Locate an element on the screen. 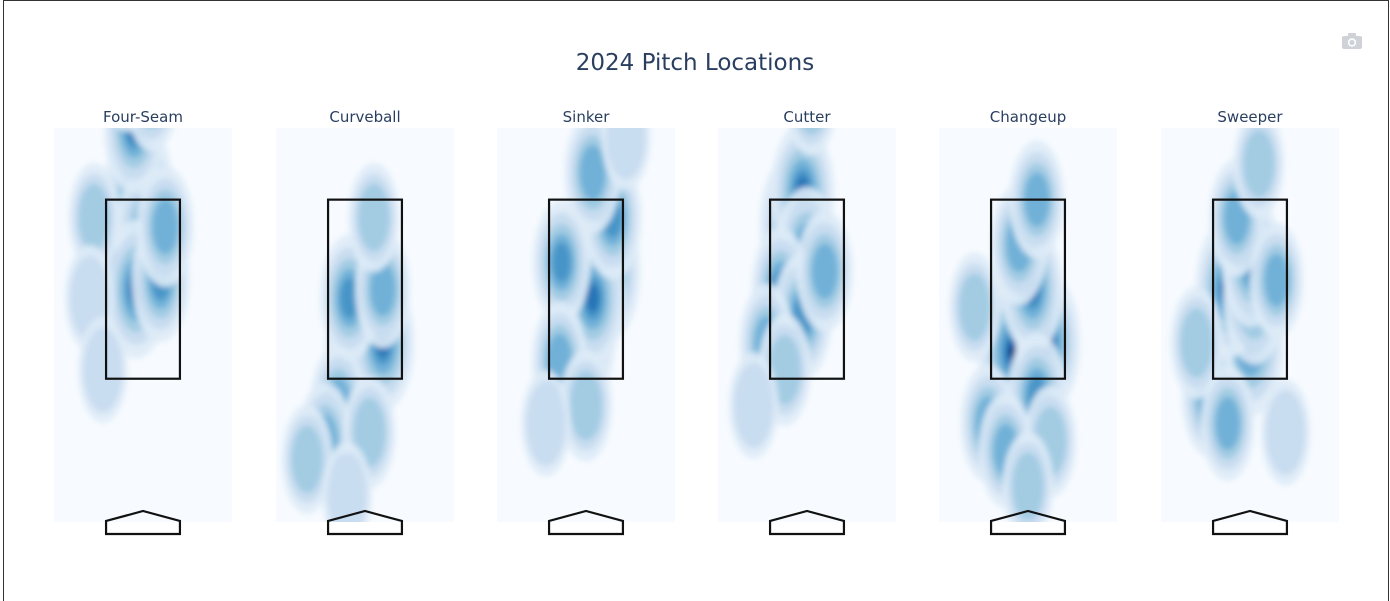  subplot-title: Sweeper is located at coordinates (1250, 117).